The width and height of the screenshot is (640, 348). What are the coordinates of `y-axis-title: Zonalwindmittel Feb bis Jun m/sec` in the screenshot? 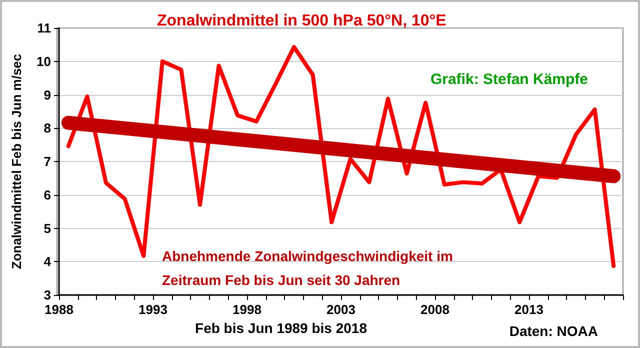 It's located at (16, 162).